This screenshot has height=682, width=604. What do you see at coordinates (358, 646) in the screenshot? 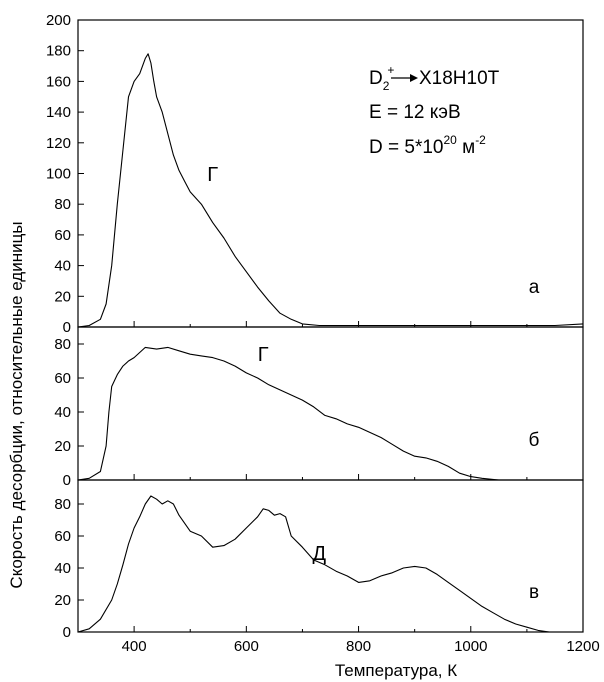
I see `x-tick-label: 800` at bounding box center [358, 646].